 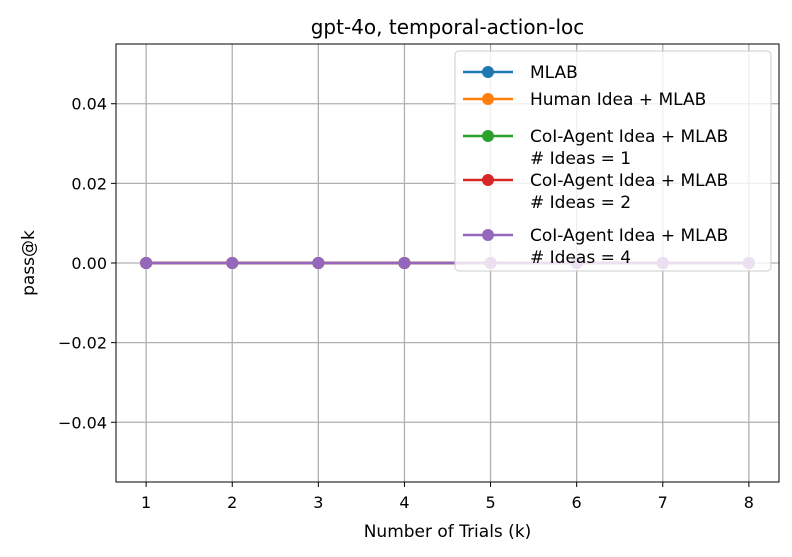 What do you see at coordinates (629, 192) in the screenshot?
I see `legend-label: CoI-Agent Idea + MLAB # Ideas = 2` at bounding box center [629, 192].